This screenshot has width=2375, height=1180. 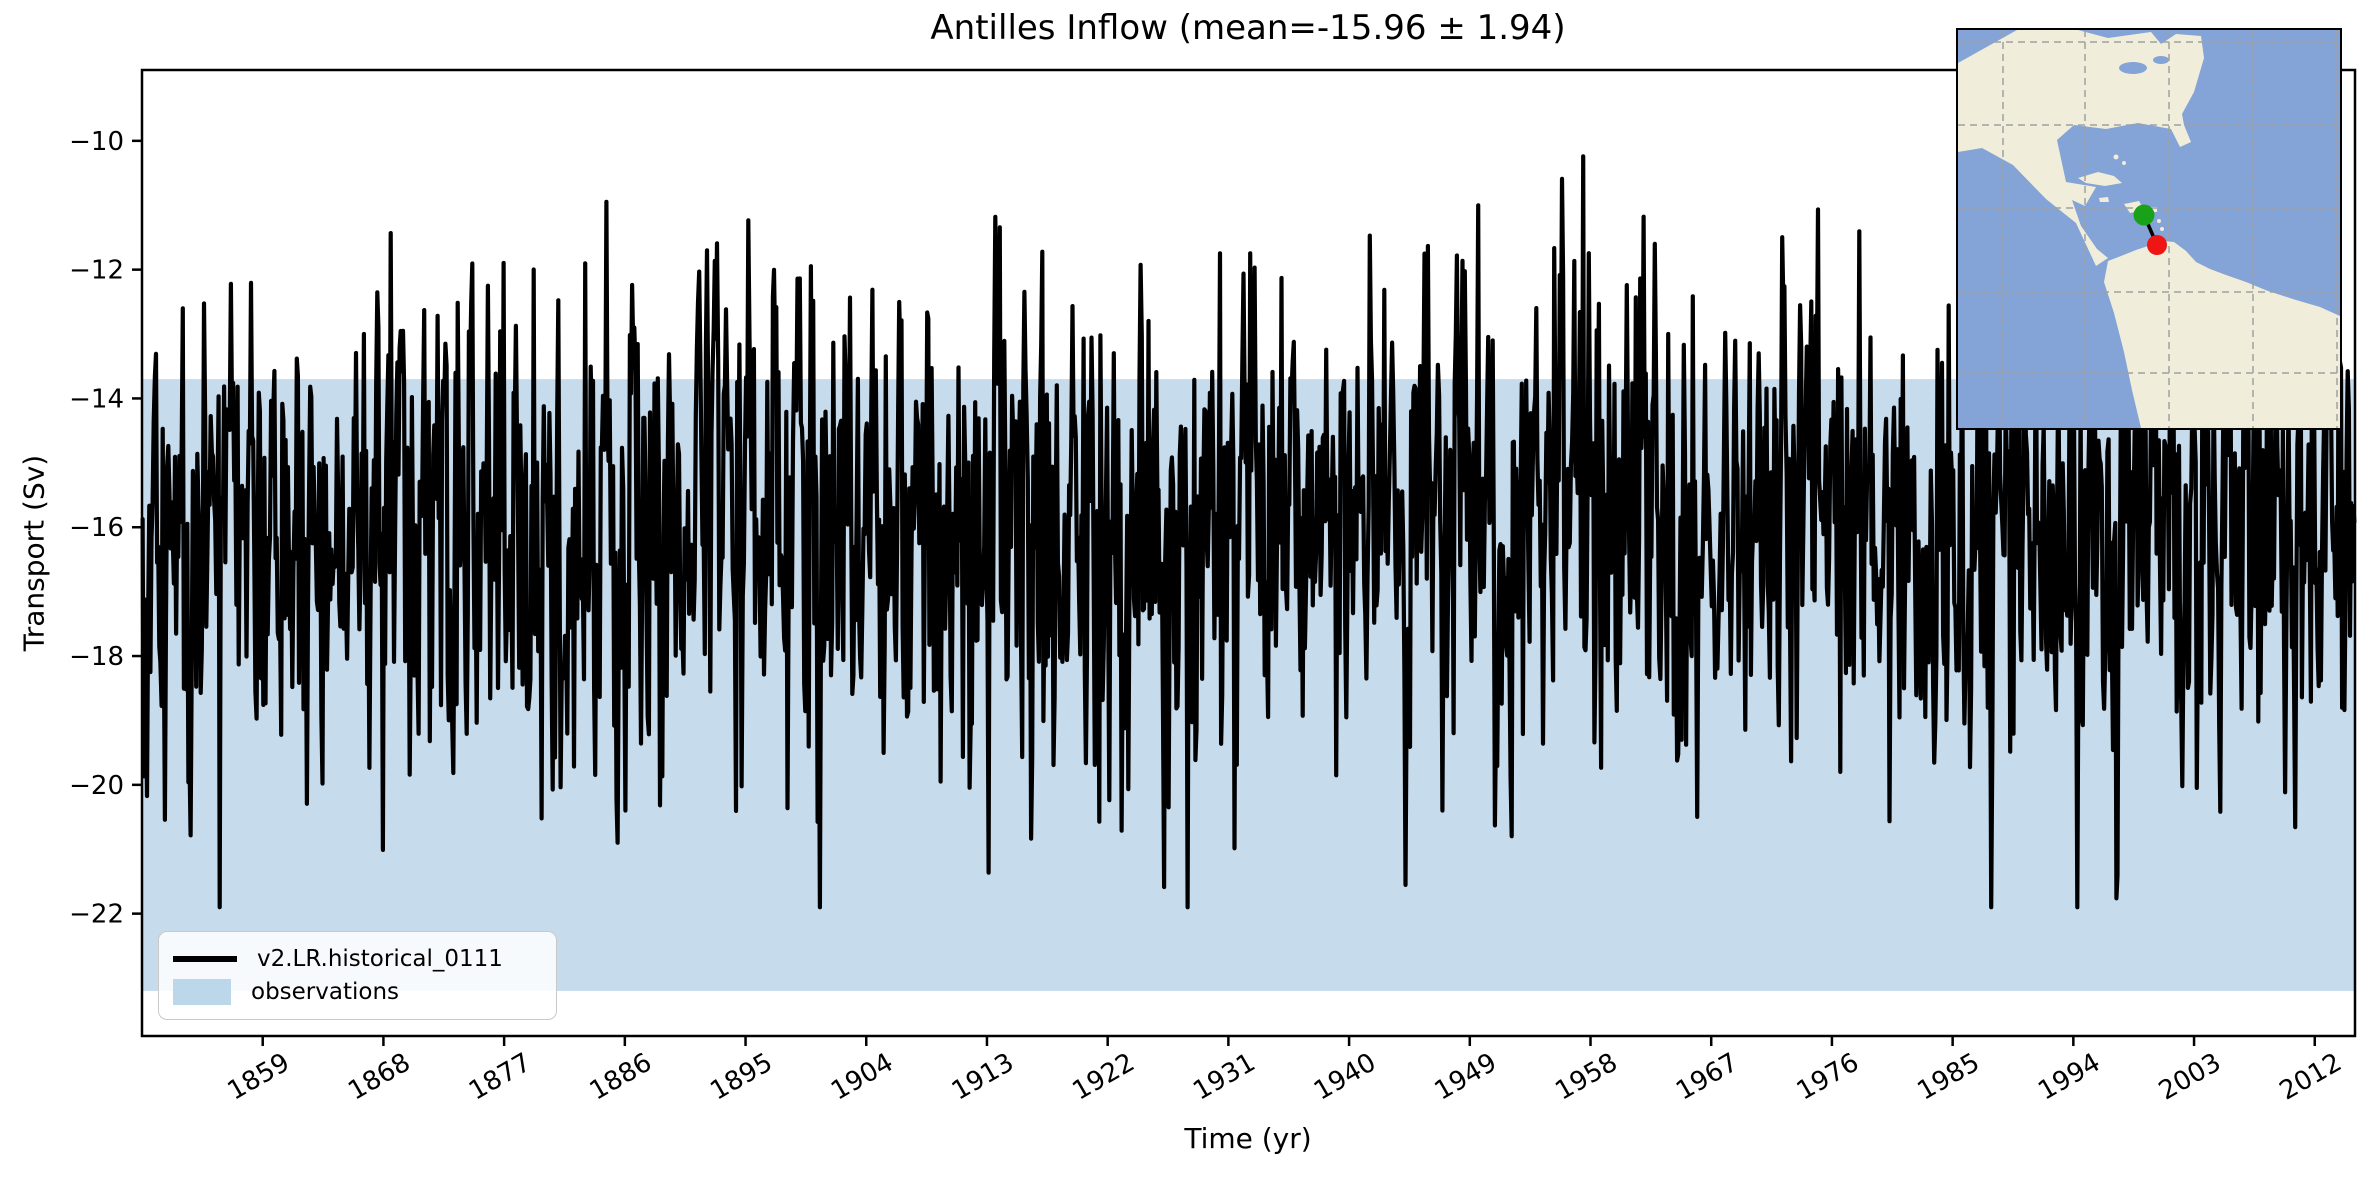 I want to click on x-tick-label: 1877, so click(x=500, y=1077).